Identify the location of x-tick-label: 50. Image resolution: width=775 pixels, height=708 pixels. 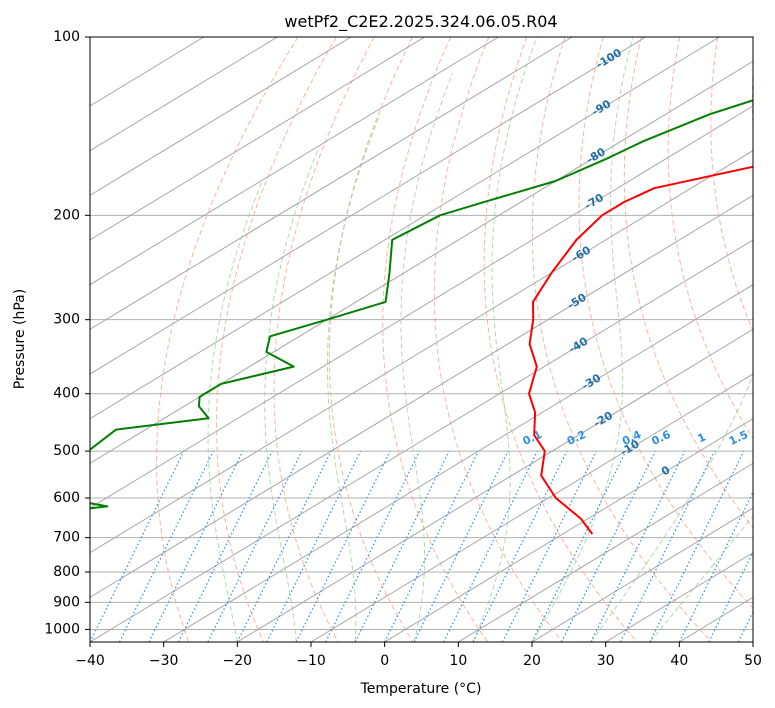
(753, 661).